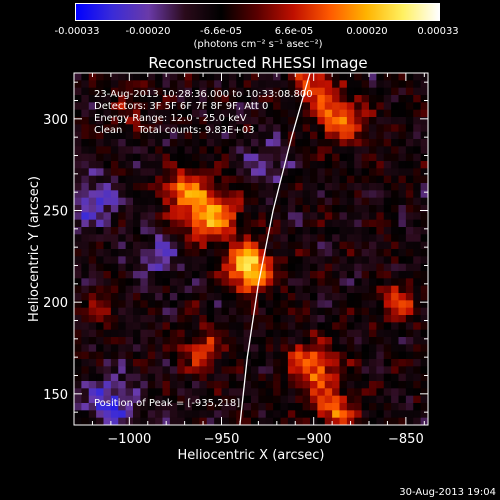 Image resolution: width=500 pixels, height=500 pixels. Describe the element at coordinates (221, 31) in the screenshot. I see `colorbar-tick-label: -6.6e-05` at that location.